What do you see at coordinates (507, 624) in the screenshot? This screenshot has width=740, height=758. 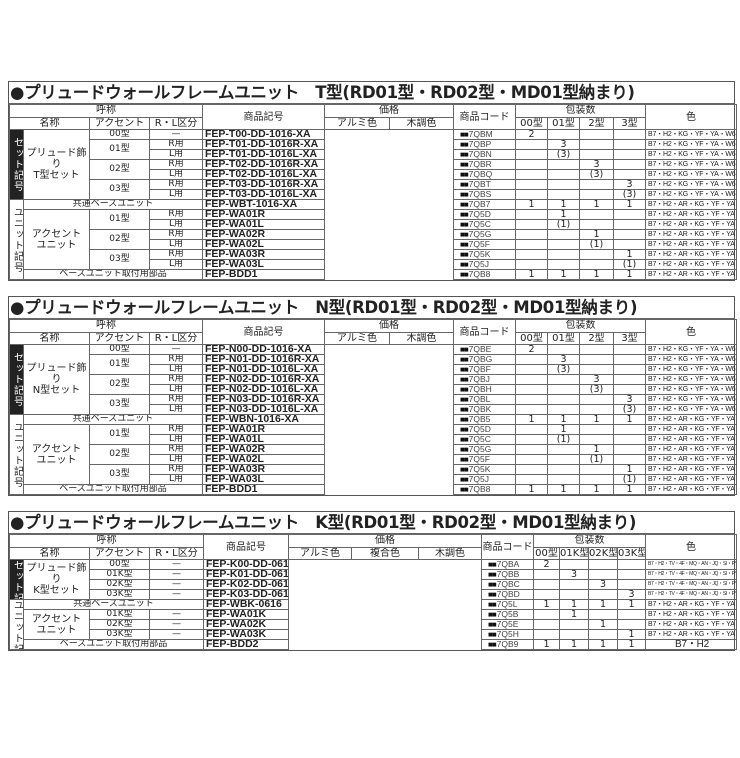 I see `code-value: 7Q5E` at bounding box center [507, 624].